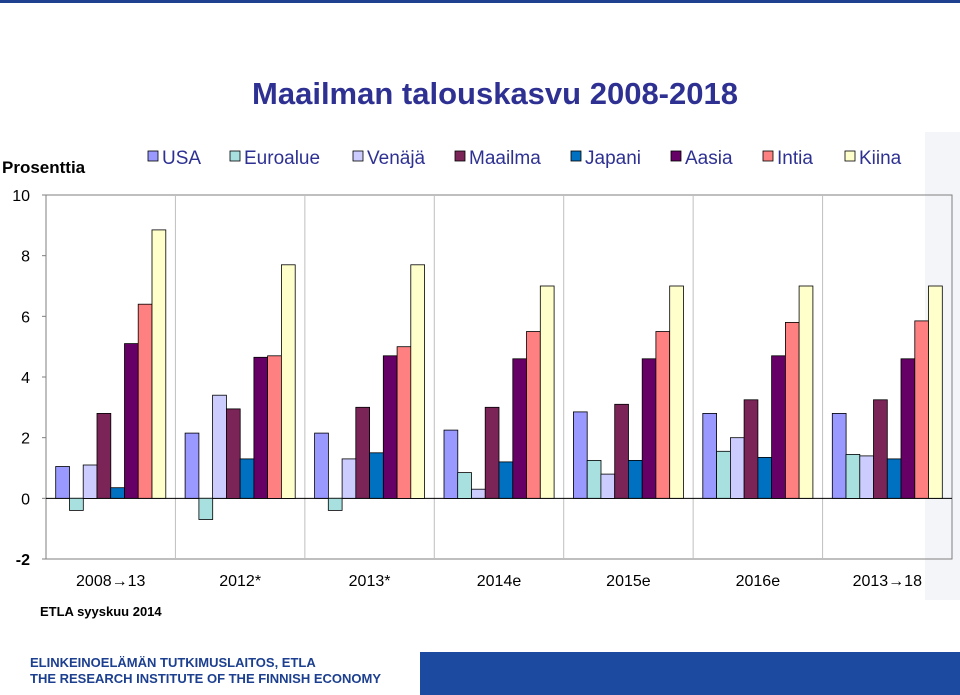 The image size is (960, 695). I want to click on x-tick-label: 2013*, so click(370, 581).